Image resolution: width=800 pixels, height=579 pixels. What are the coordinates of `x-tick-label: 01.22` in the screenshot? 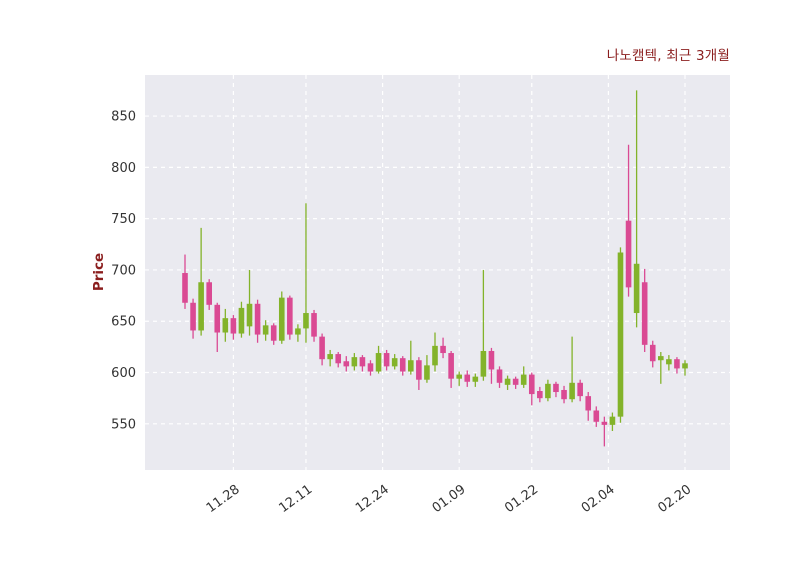 It's located at (521, 499).